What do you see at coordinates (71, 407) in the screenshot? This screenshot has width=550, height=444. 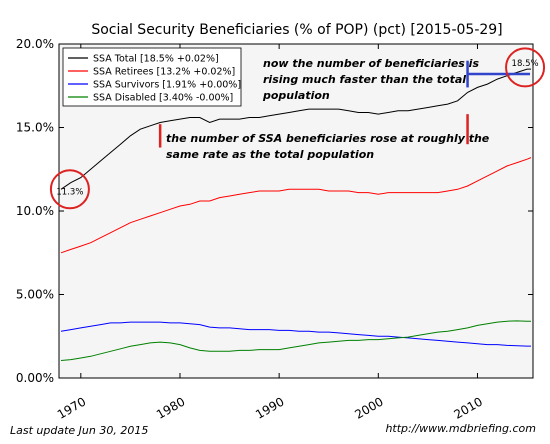 I see `x-tick-label: 1970` at bounding box center [71, 407].